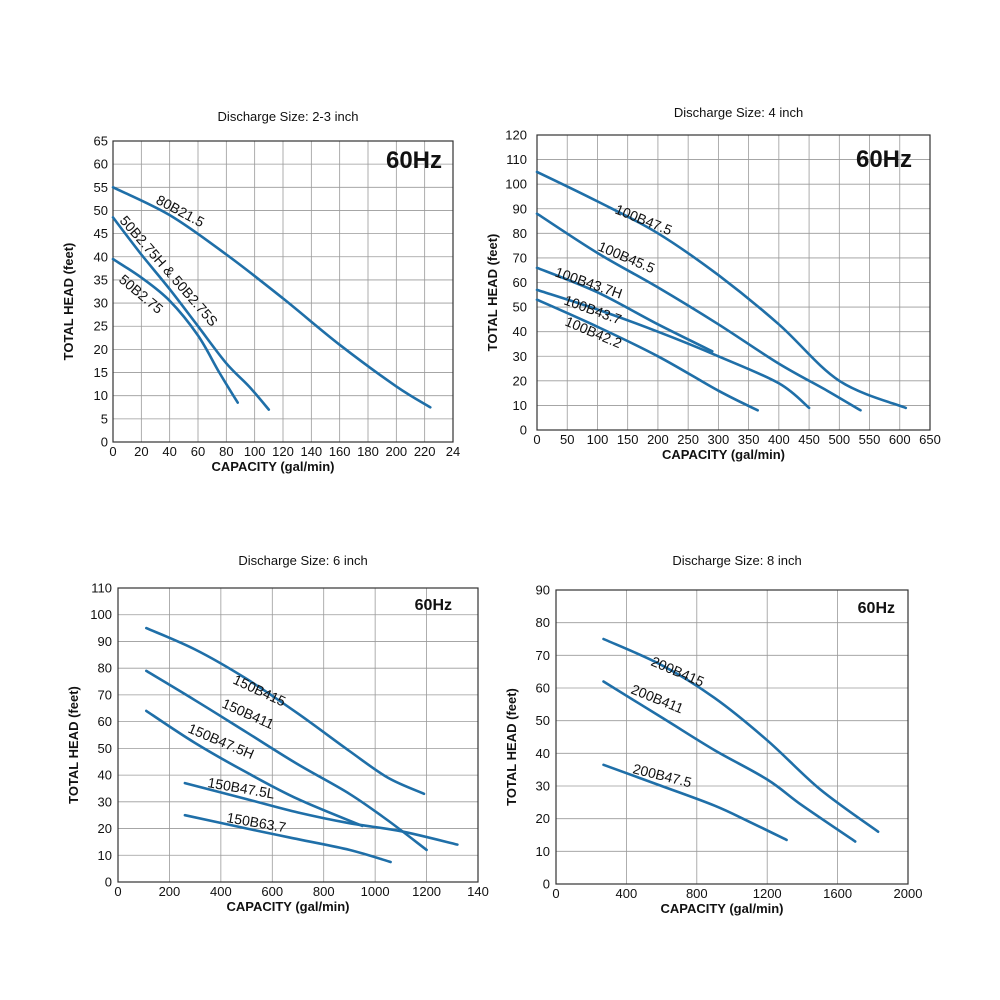 Image resolution: width=1000 pixels, height=1000 pixels. Describe the element at coordinates (169, 451) in the screenshot. I see `x-tick-label: 40` at that location.